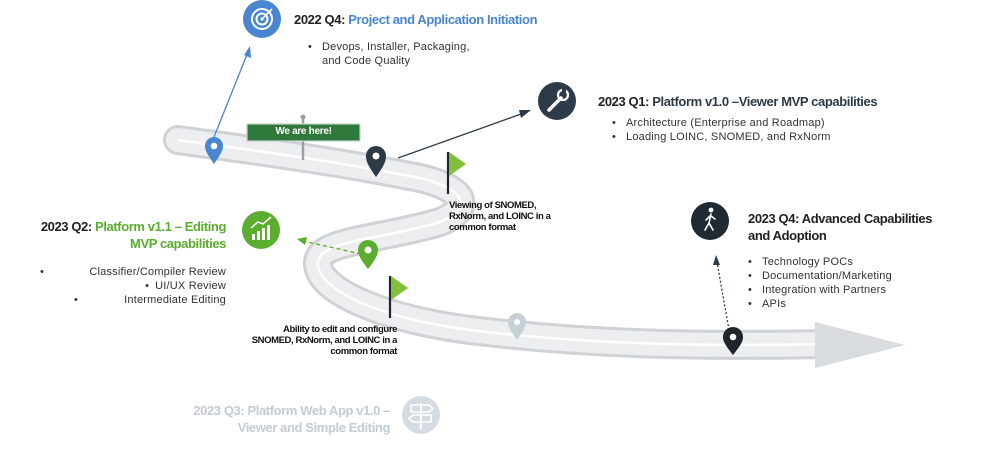 This screenshot has height=459, width=992. I want to click on map-pin-dark-end, so click(733, 341).